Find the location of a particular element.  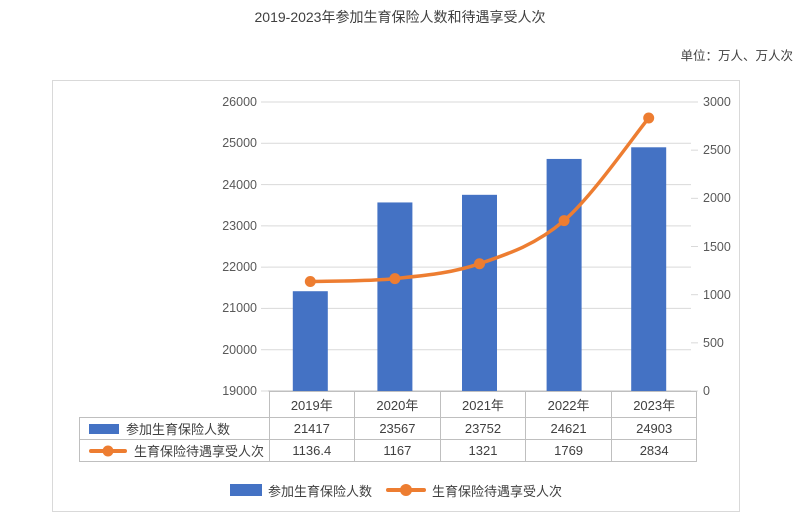

legend-label: 生育保险待遇享受人次 is located at coordinates (497, 491).